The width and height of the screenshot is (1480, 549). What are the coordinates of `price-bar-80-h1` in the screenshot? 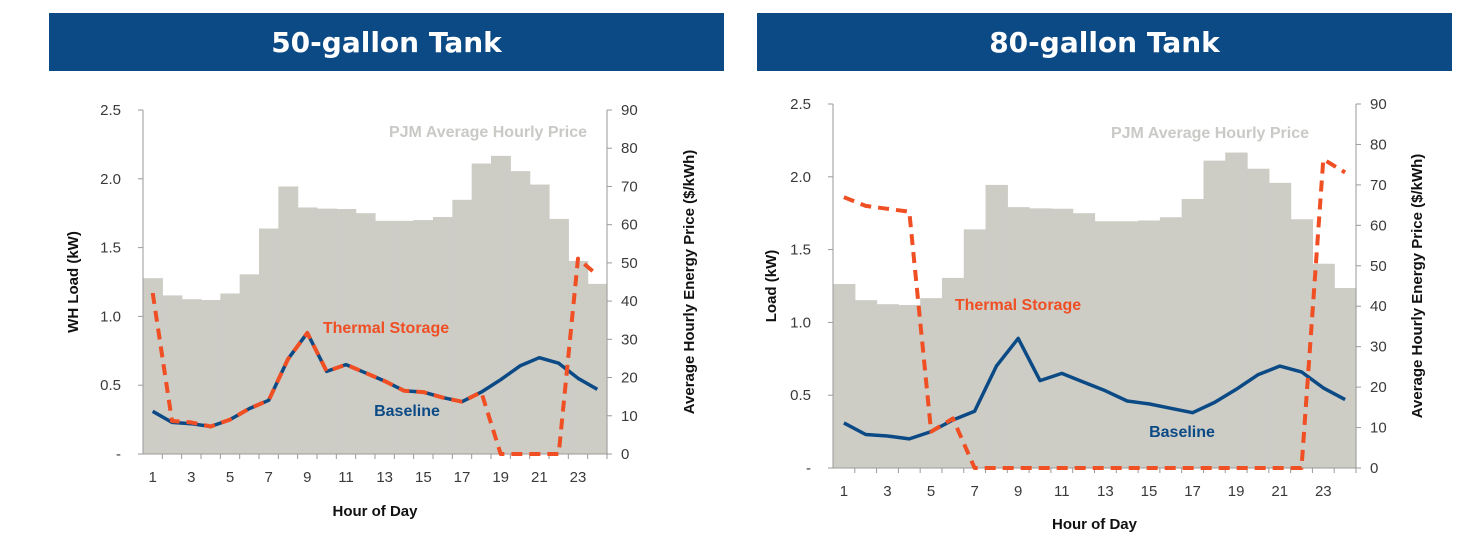 It's located at (844, 375).